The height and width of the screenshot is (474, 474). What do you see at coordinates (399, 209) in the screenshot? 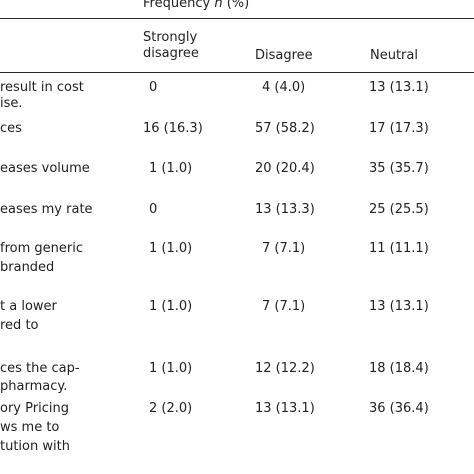
I see `table-cell: 25 (25.5)` at bounding box center [399, 209].